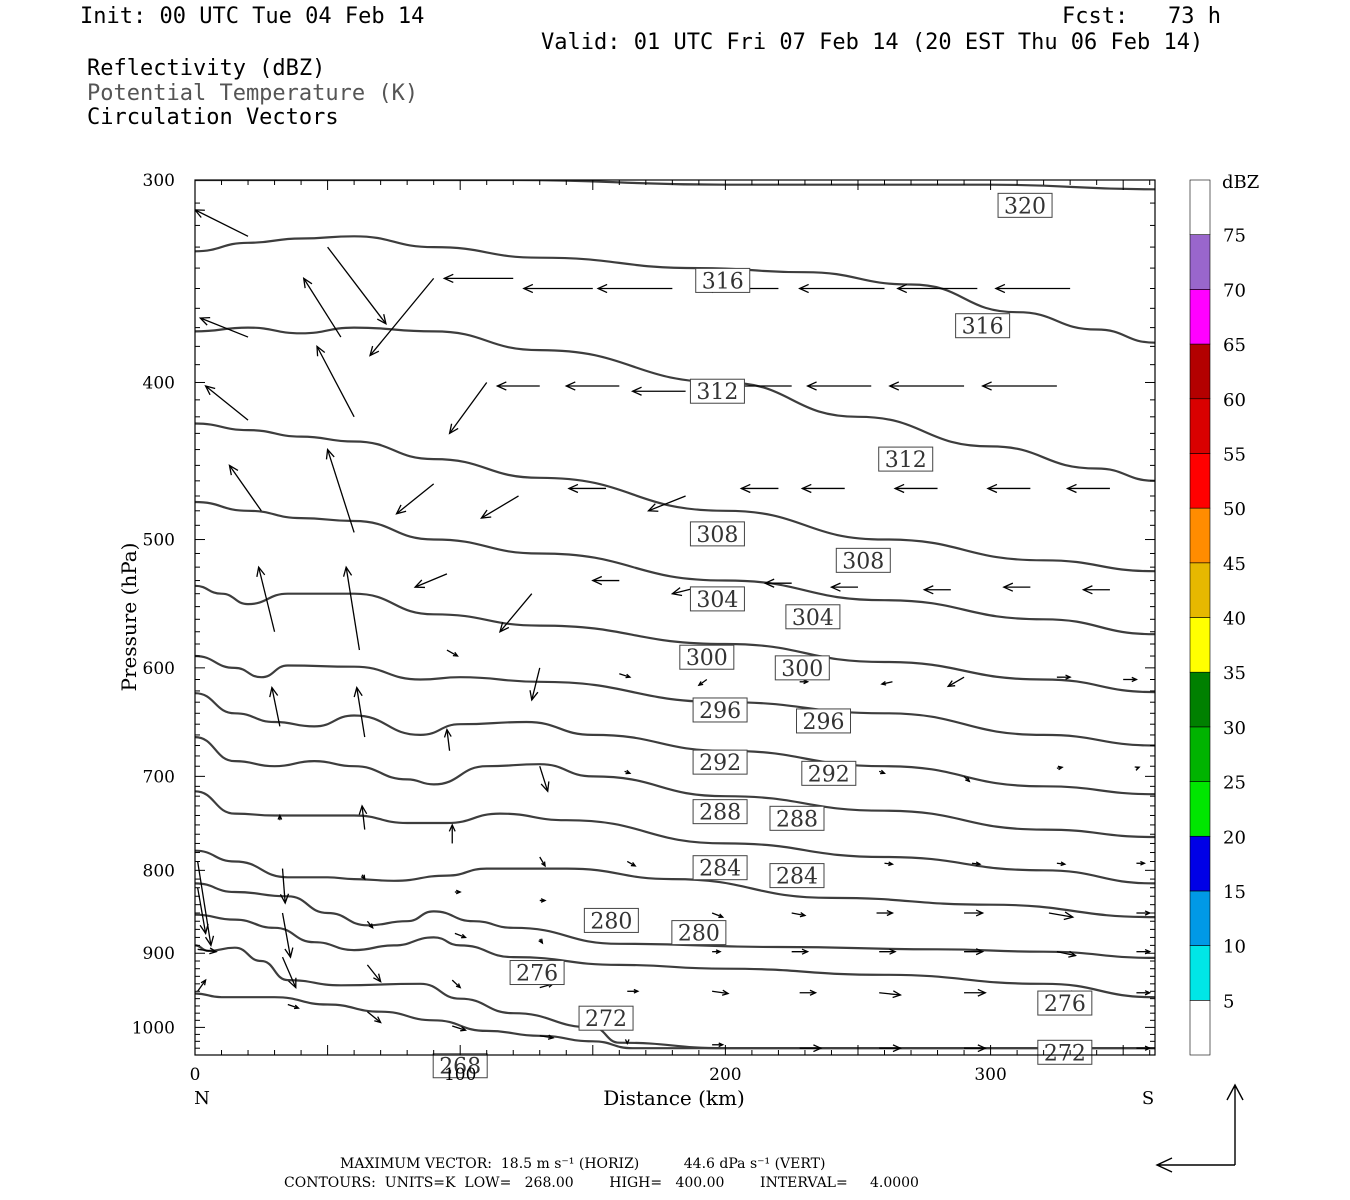 The image size is (1350, 1200). Describe the element at coordinates (159, 954) in the screenshot. I see `y-tick-label: 900` at that location.